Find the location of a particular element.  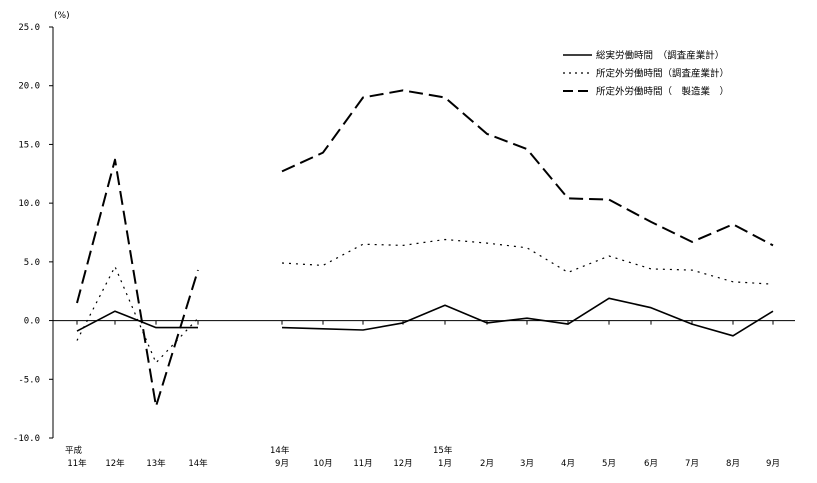

y-tick-label: 15.0 is located at coordinates (29, 145).